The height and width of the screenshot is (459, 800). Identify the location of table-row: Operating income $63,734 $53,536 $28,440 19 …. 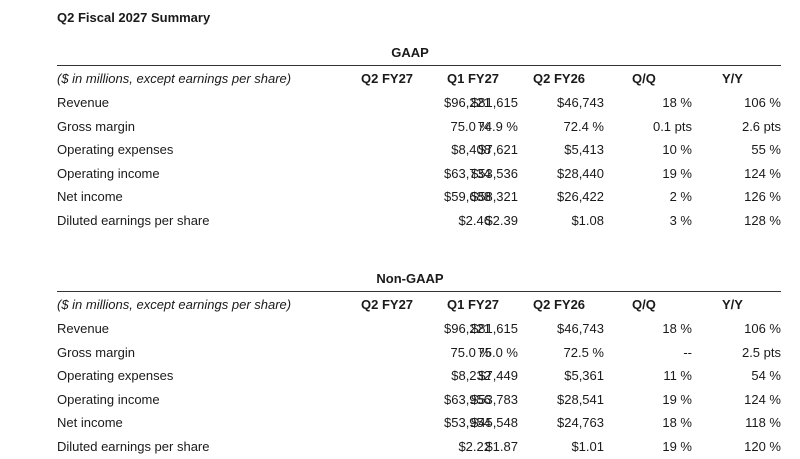
(419, 174).